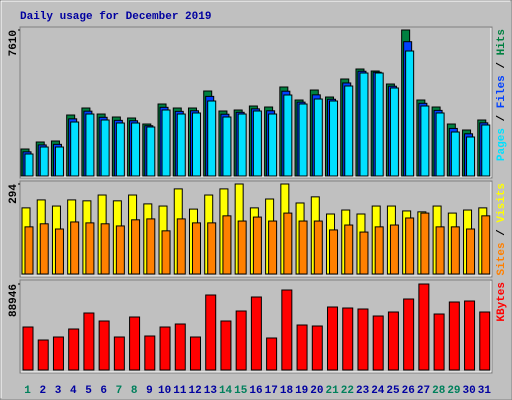 This screenshot has height=400, width=512. Describe the element at coordinates (73, 391) in the screenshot. I see `x-tick-label: 4` at that location.